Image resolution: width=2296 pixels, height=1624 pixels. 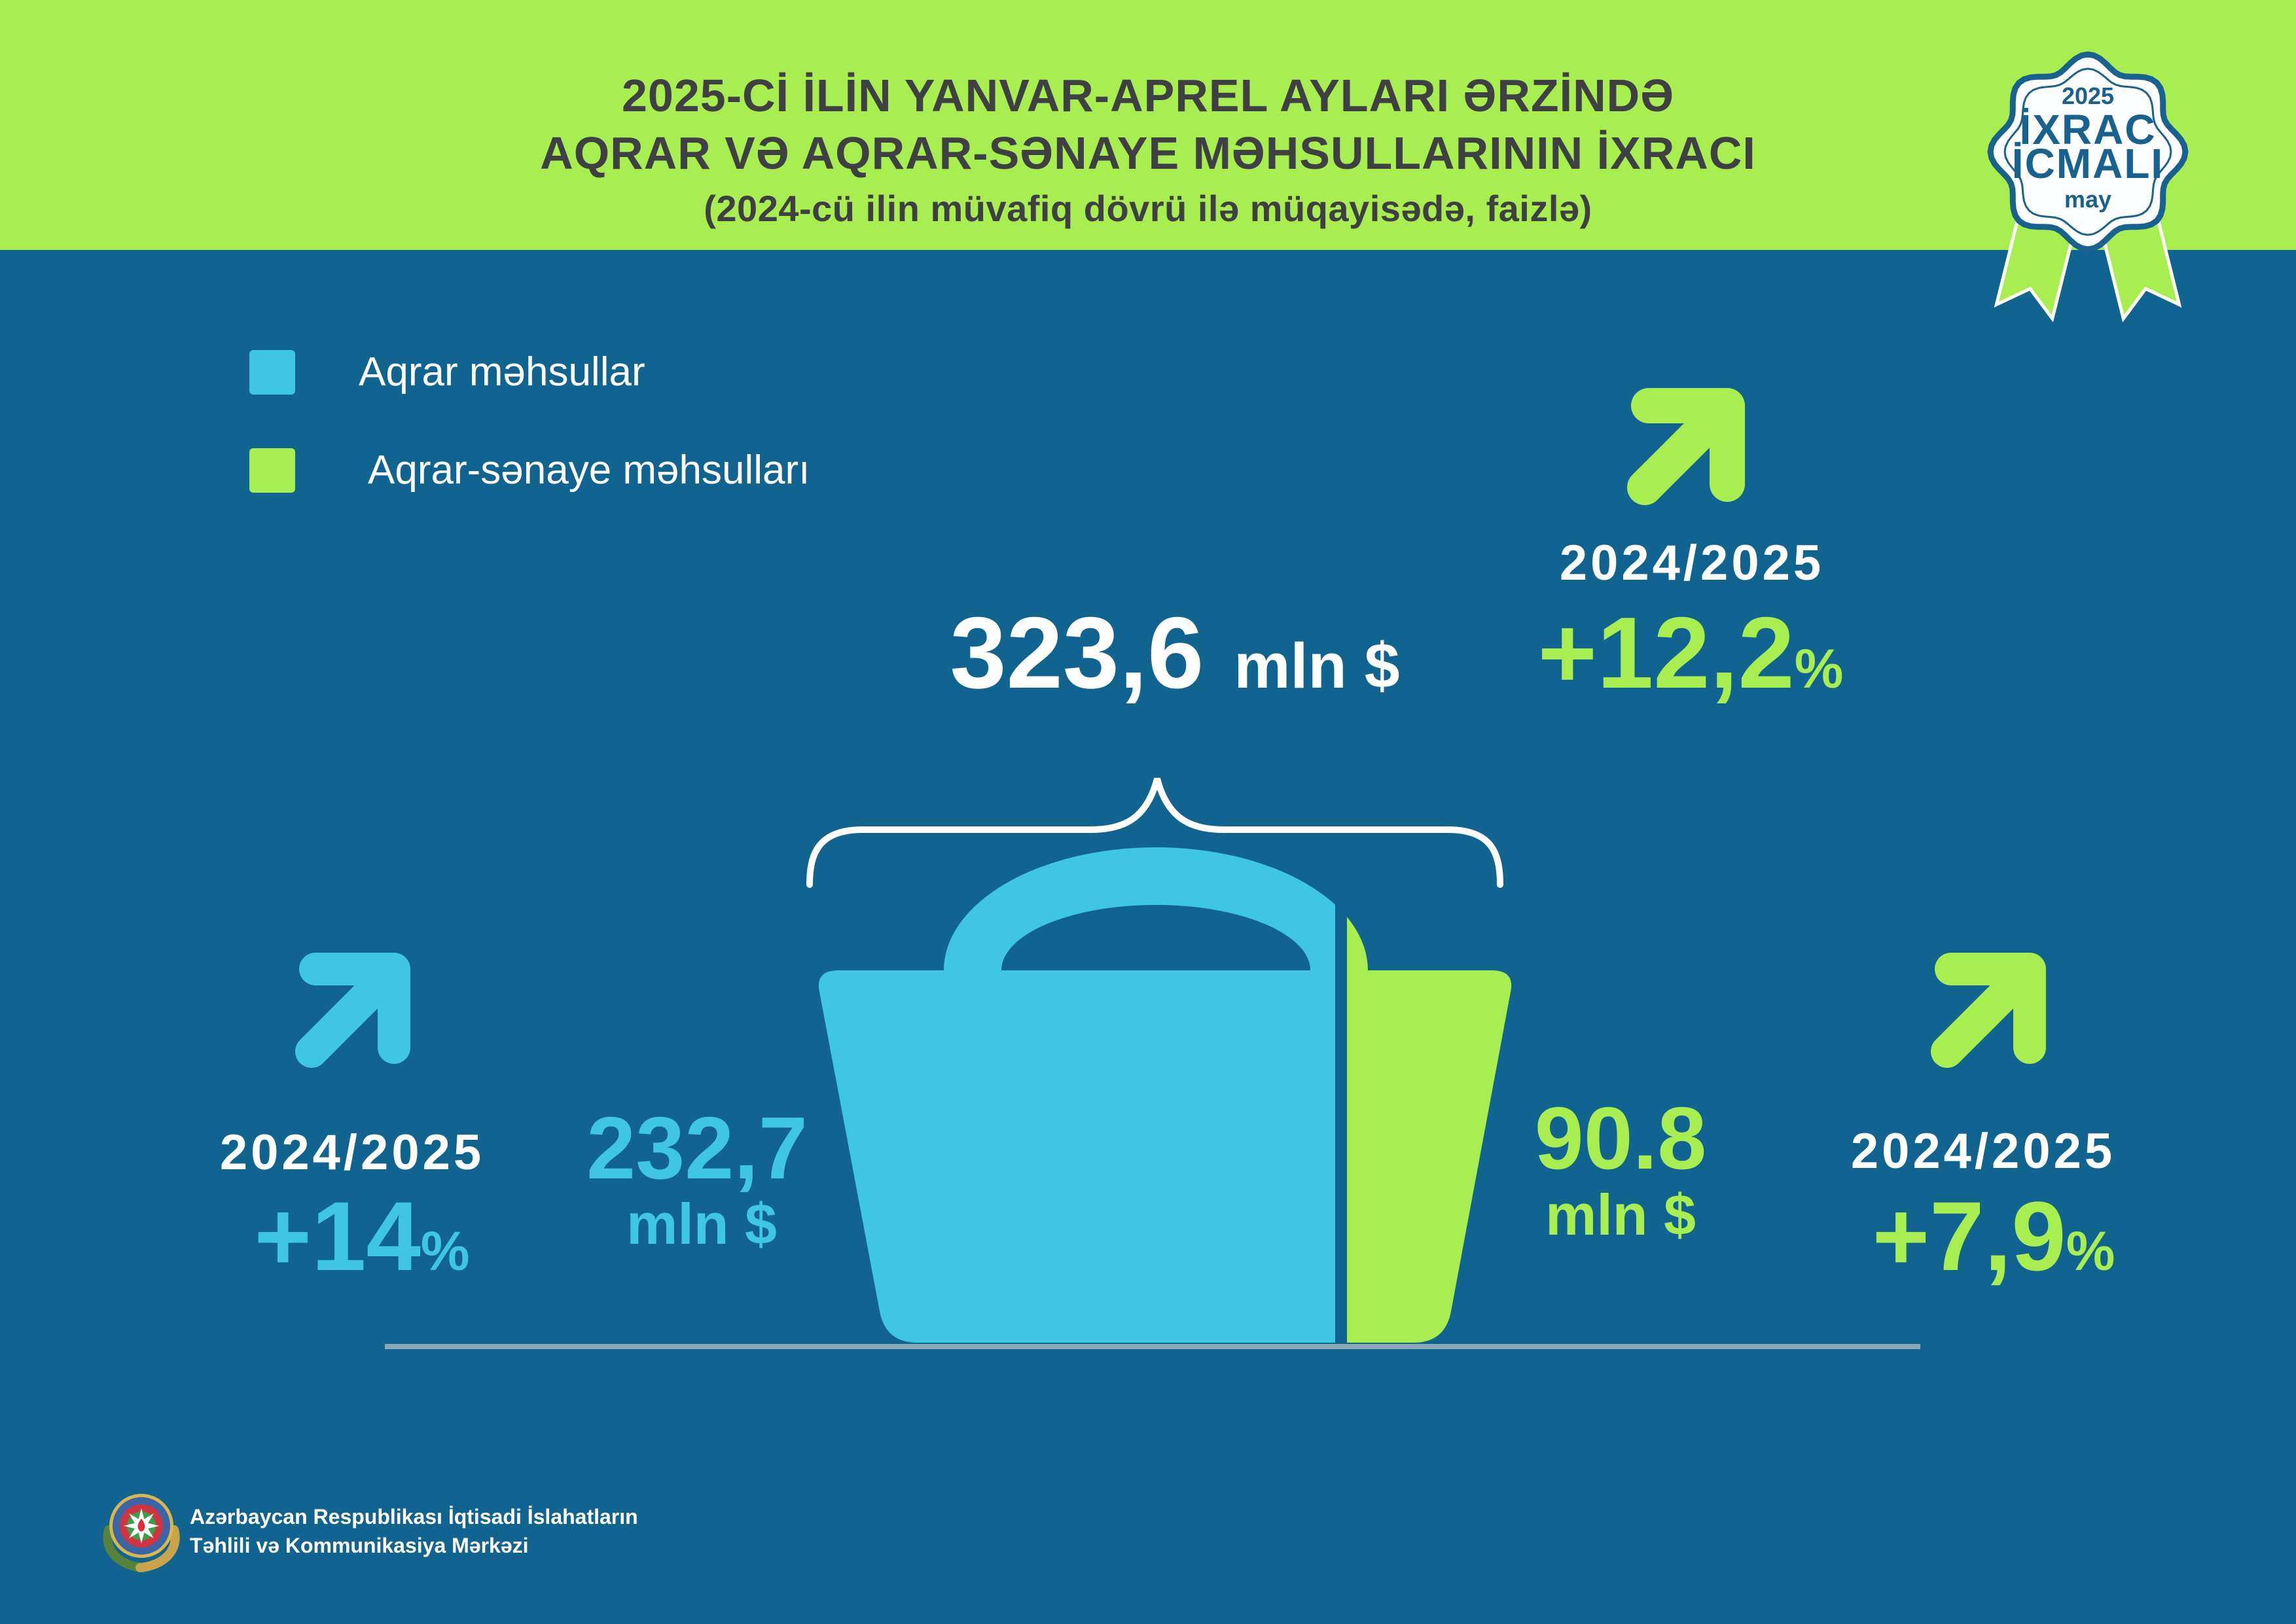 I want to click on badge-title-line2: İCMALI, so click(x=2087, y=163).